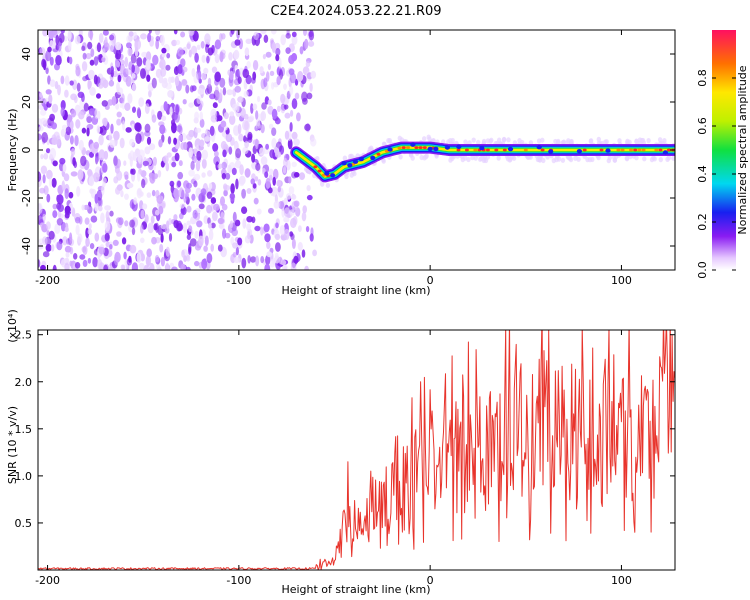  What do you see at coordinates (26, 246) in the screenshot?
I see `y-tick-label: -40` at bounding box center [26, 246].